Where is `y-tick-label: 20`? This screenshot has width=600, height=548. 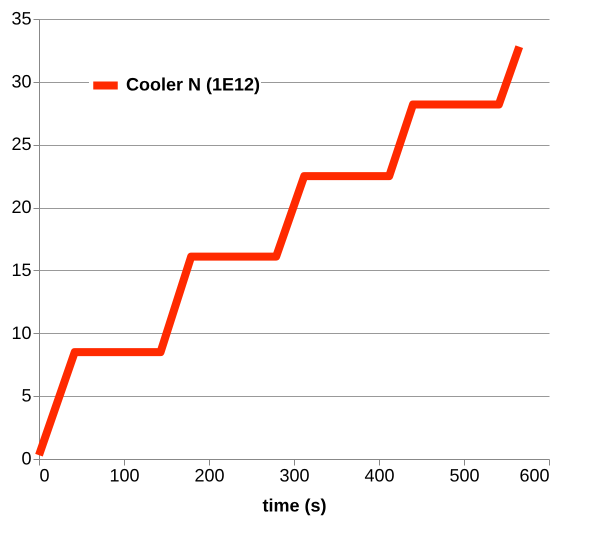 y-tick-label: 20 is located at coordinates (21, 207).